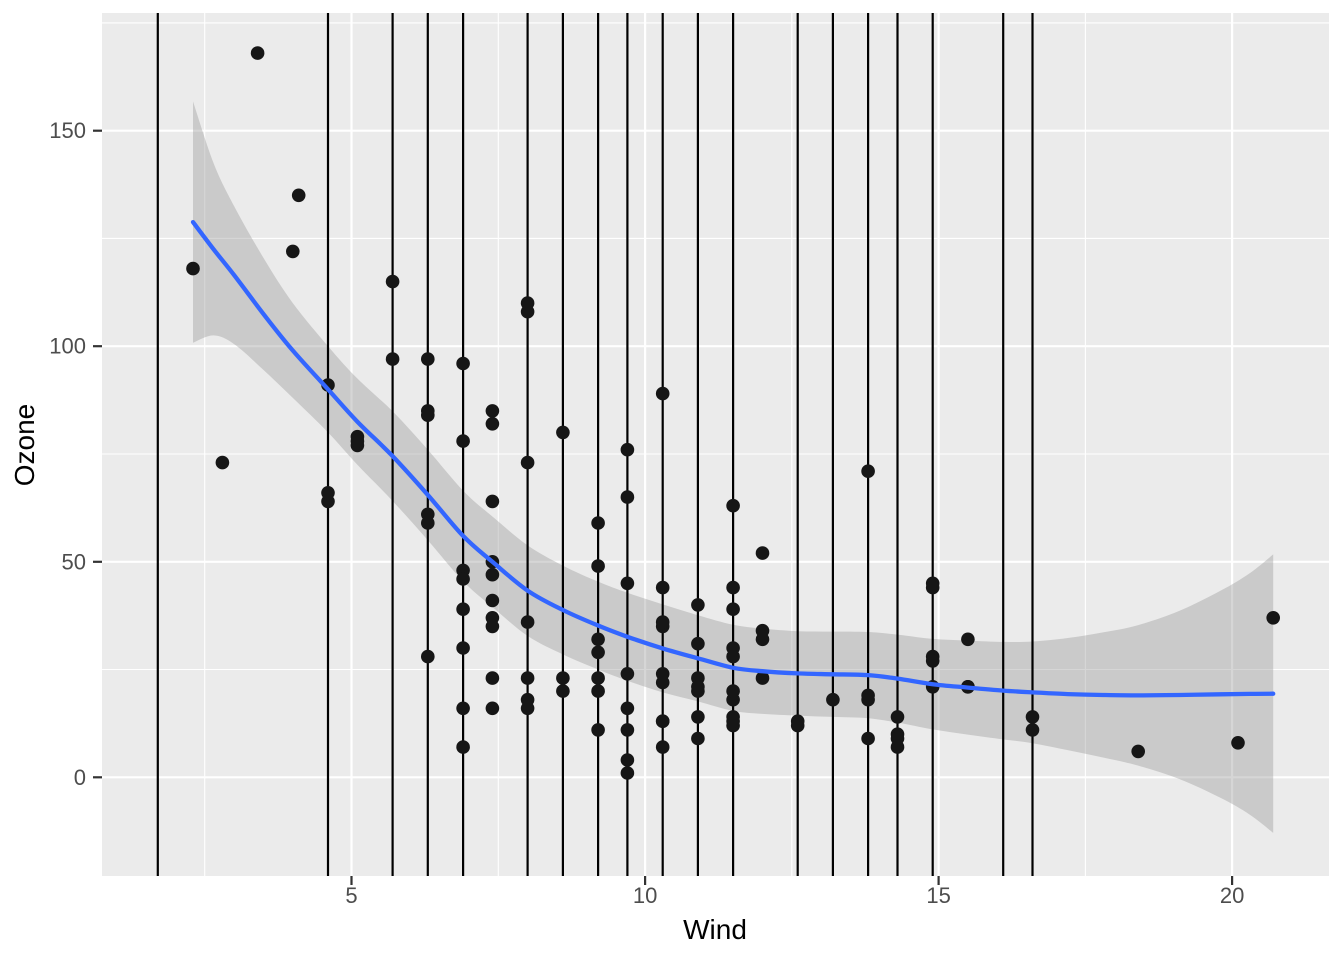 The image size is (1344, 960). What do you see at coordinates (1232, 895) in the screenshot?
I see `x-tick-label: 20` at bounding box center [1232, 895].